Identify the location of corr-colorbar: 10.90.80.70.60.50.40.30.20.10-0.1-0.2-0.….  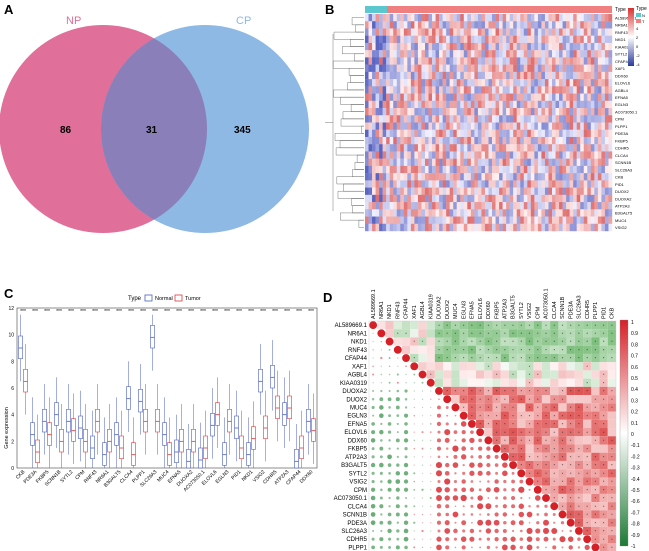
(629, 434).